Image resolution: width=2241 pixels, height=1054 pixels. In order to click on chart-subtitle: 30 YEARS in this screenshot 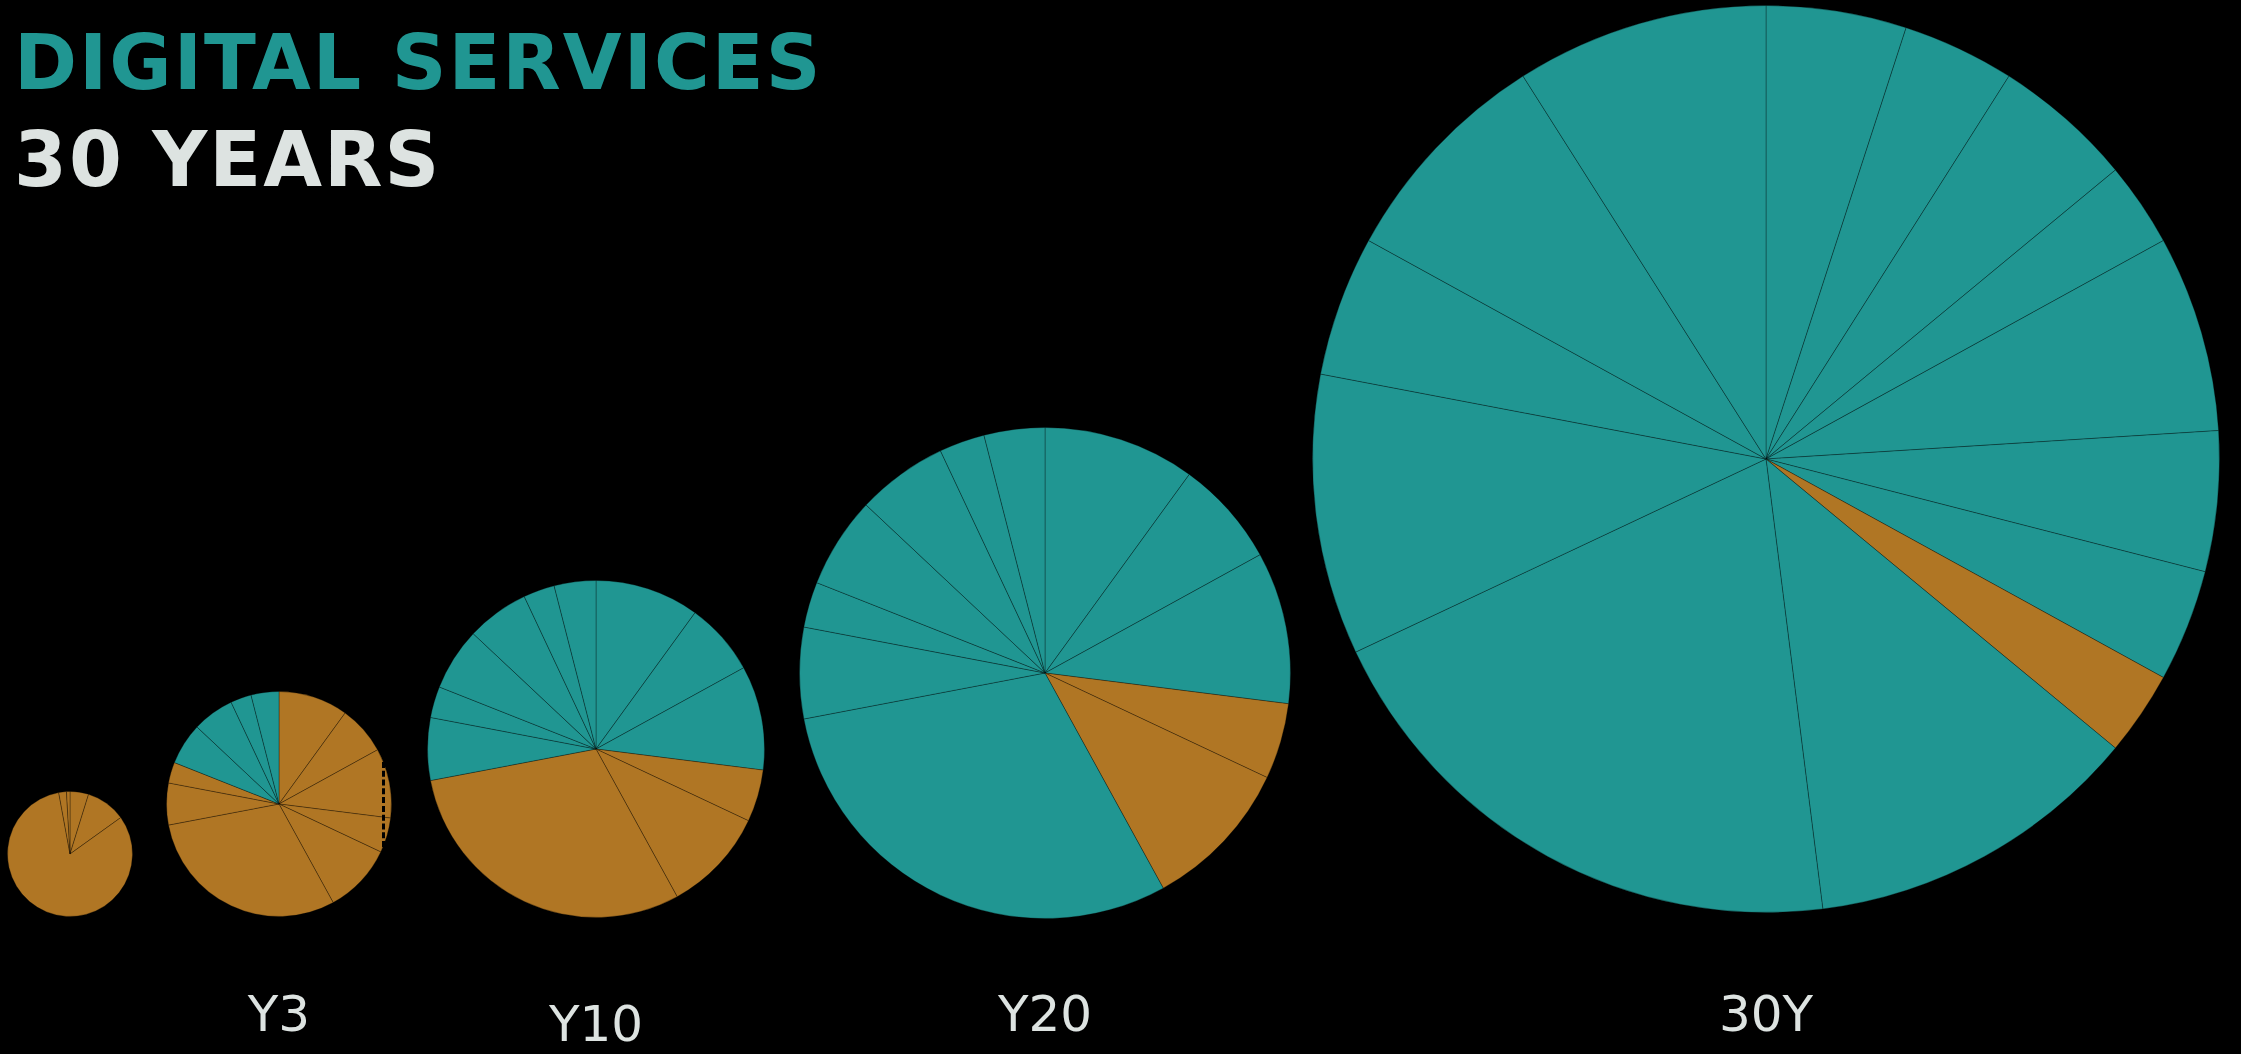, I will do `click(228, 159)`.